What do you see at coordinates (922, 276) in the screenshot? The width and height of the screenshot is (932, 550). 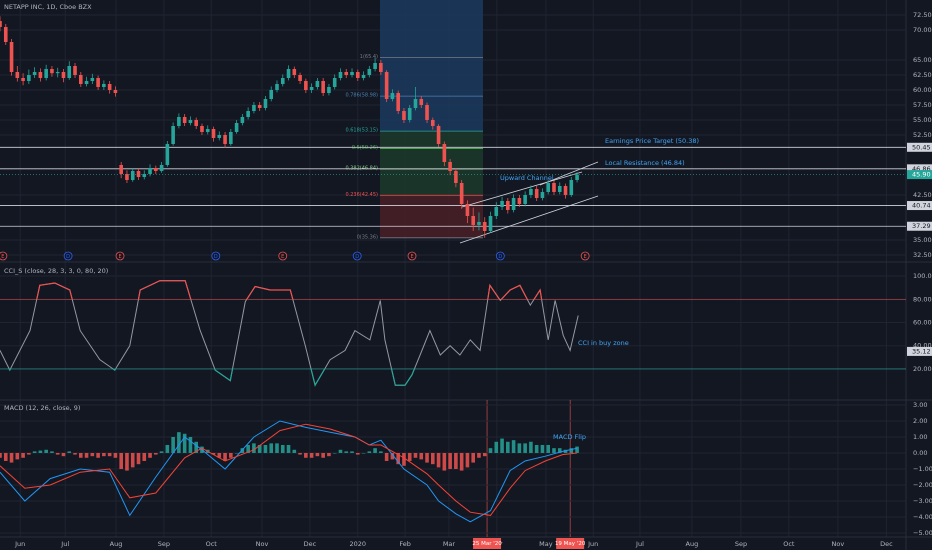 I see `y-tick-label: 100.00` at bounding box center [922, 276].